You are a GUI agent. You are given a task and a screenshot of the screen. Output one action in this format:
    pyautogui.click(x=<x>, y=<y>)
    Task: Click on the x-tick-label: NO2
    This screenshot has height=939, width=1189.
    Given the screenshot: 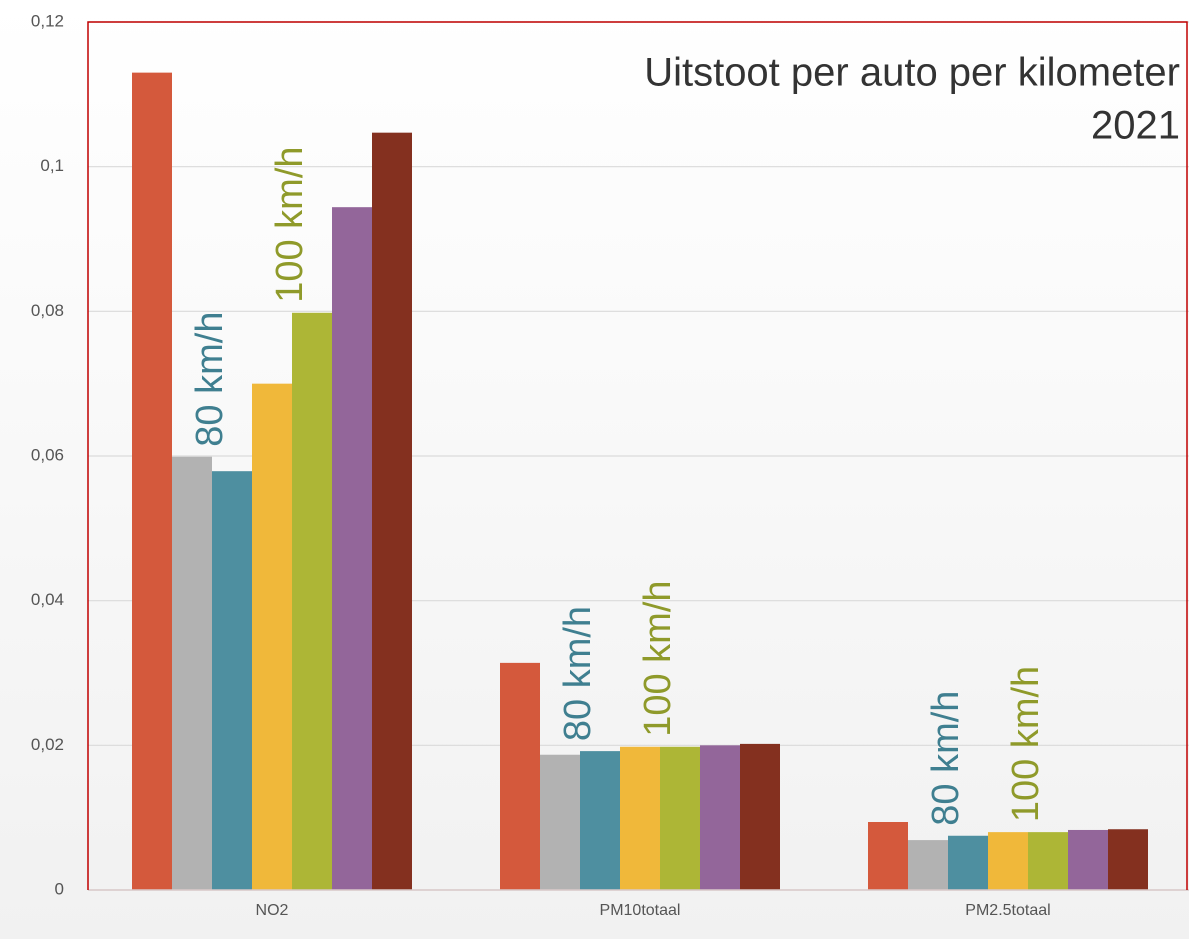 What is the action you would take?
    pyautogui.click(x=272, y=910)
    